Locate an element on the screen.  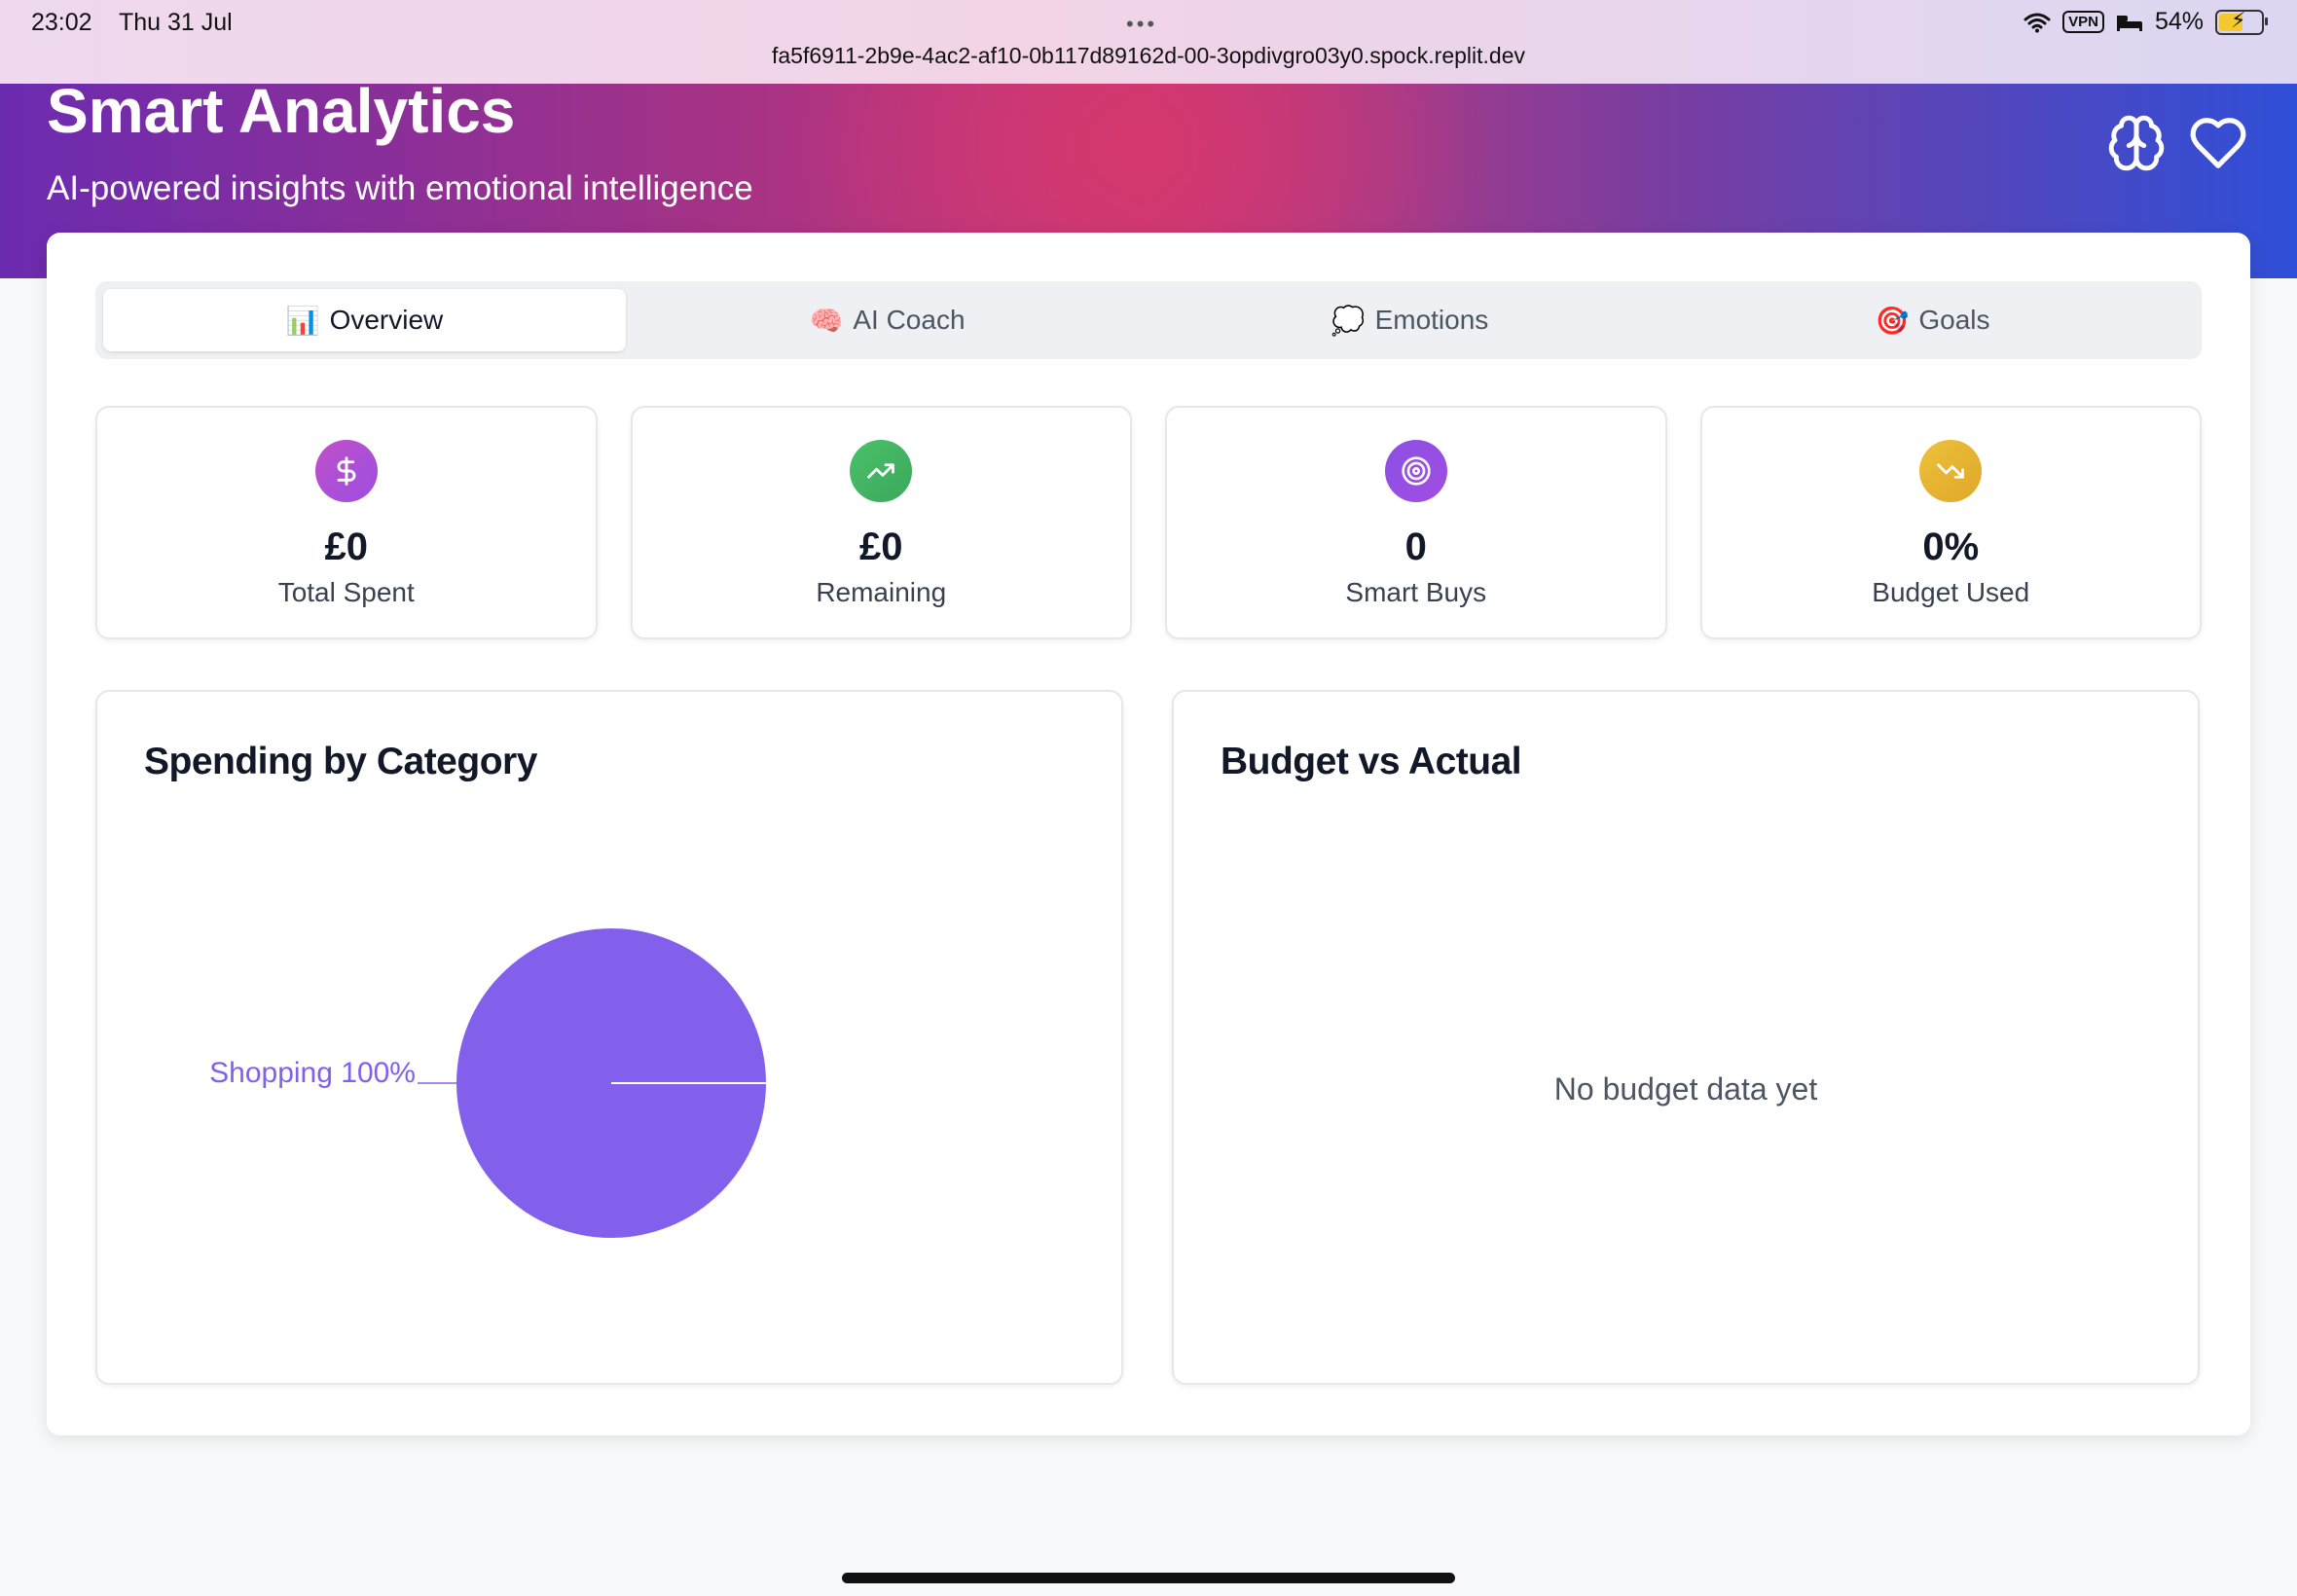
trending-down-icon is located at coordinates (1951, 471).